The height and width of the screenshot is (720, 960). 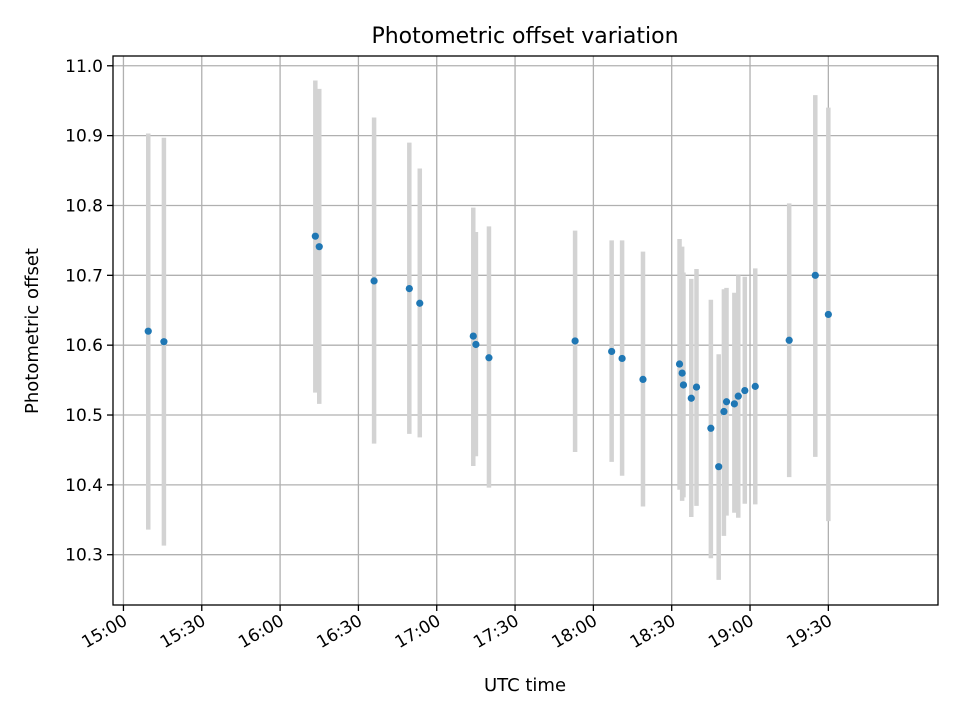 I want to click on y-tick-label: 10.9, so click(x=84, y=137).